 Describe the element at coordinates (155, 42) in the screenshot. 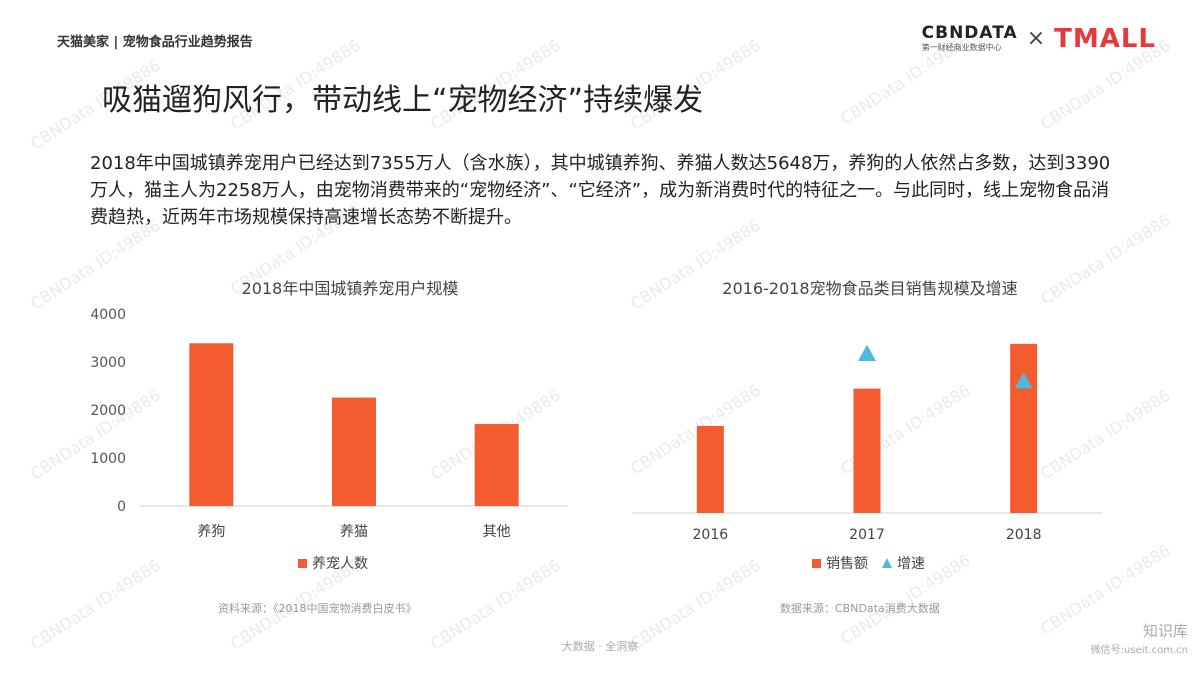

I see `breadcrumb: 天猫美家 | 宠物食品行业趋势报告` at that location.